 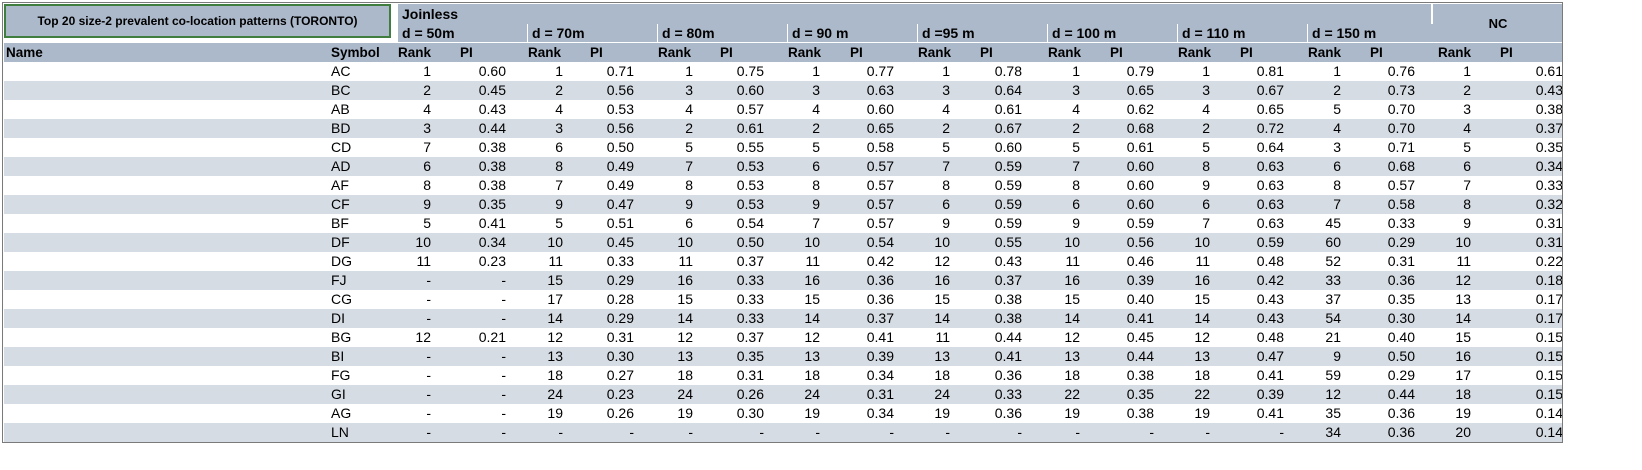 I want to click on symbol-cell: DG, so click(x=341, y=261).